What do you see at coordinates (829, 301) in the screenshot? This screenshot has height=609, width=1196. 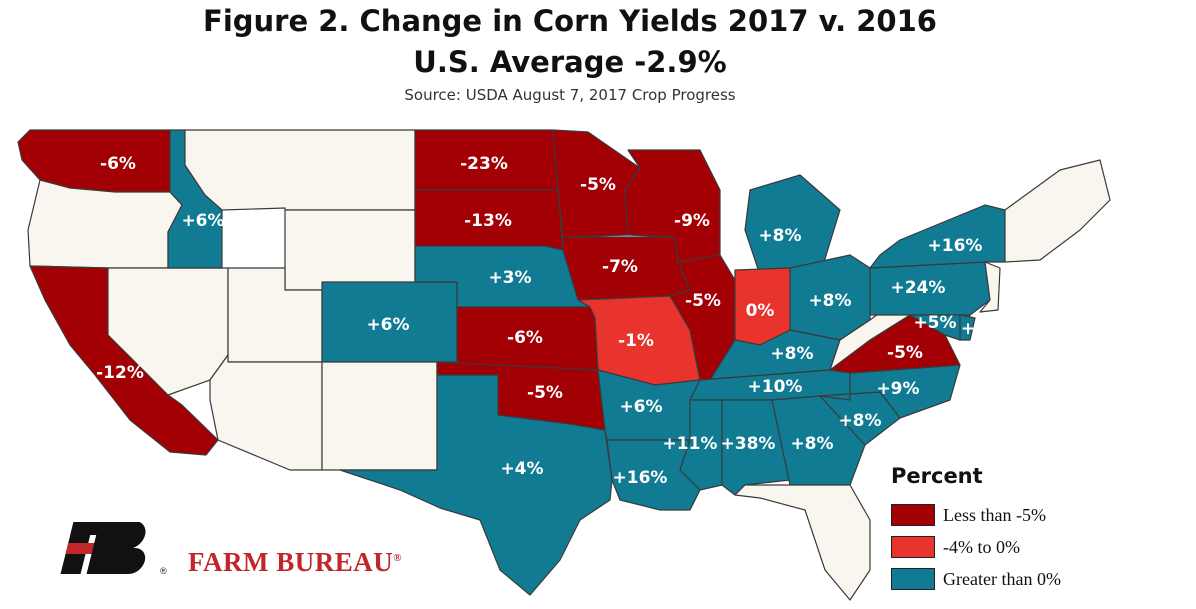 I see `state-label-oh: +8%` at bounding box center [829, 301].